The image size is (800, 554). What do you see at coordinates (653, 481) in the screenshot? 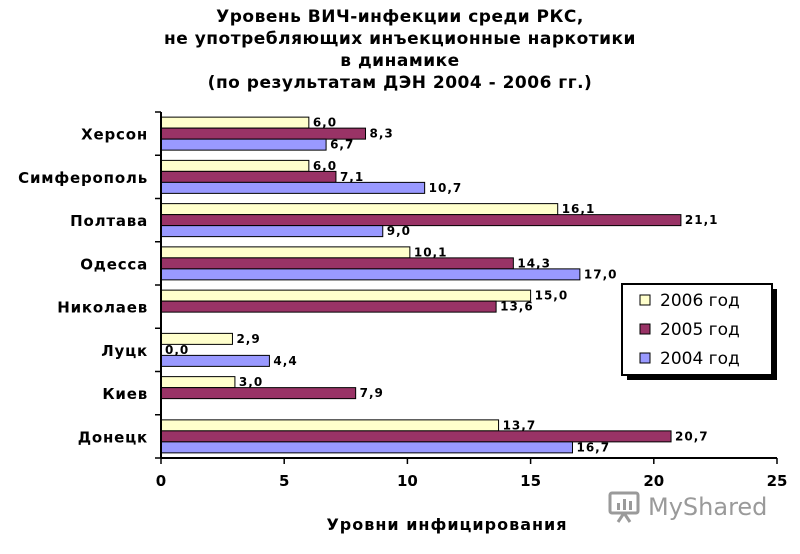
I see `x-tick-label-4: 20` at bounding box center [653, 481].